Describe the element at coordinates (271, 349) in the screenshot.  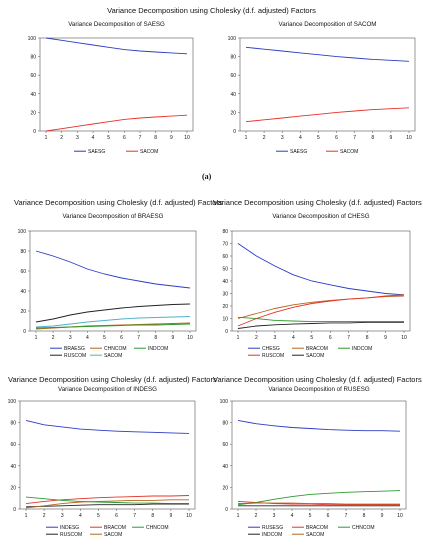
I see `legend-label-chesg: CHESG` at that location.